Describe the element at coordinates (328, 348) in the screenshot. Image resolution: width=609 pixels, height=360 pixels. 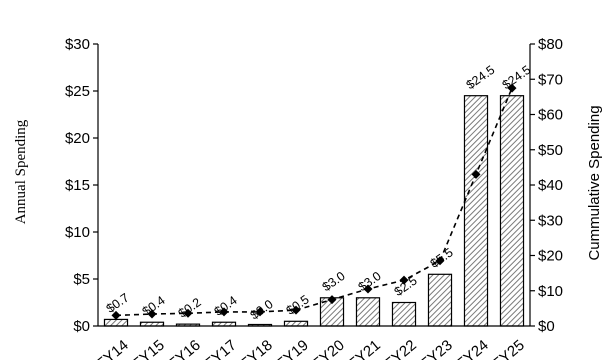
I see `x-tick-label: FY20` at that location.